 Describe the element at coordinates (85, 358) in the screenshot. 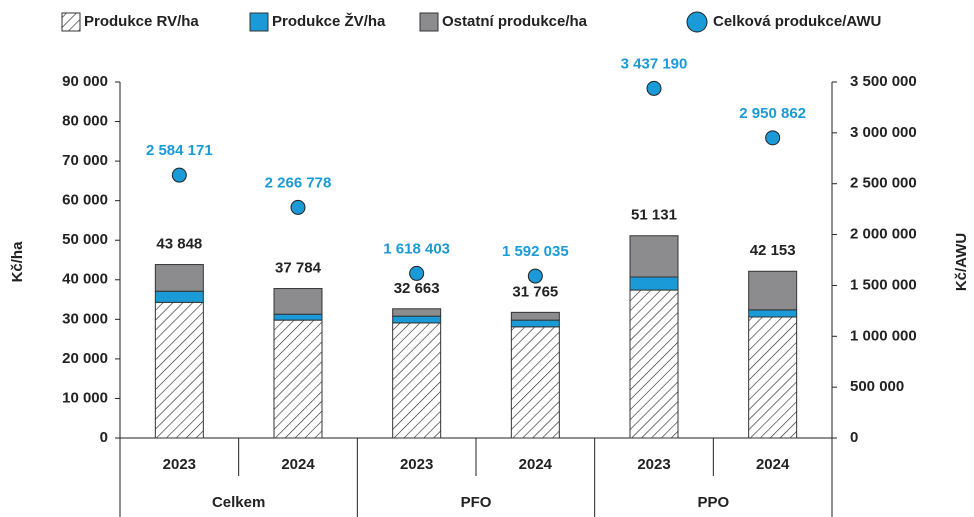

I see `y-tick-label: 20 000` at that location.